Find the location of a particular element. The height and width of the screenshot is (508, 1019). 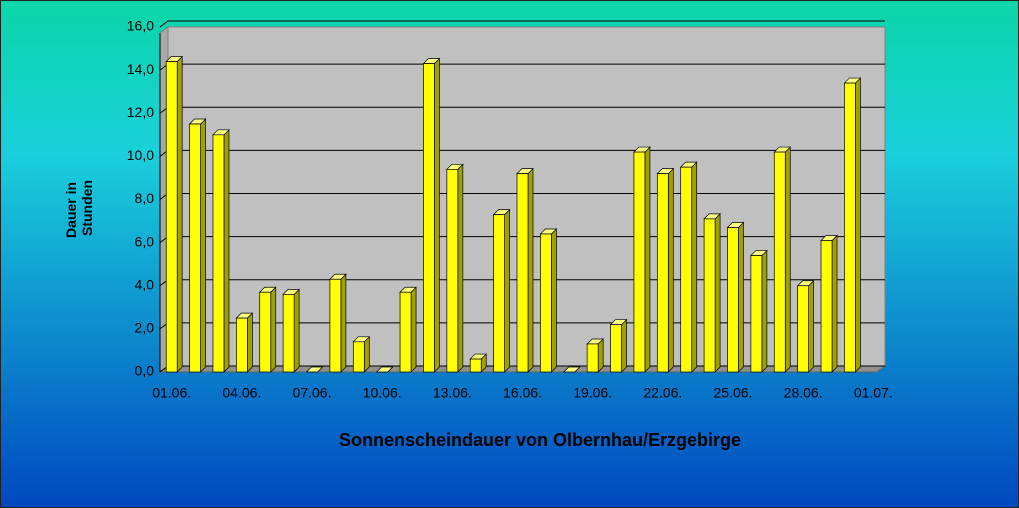

x-tick-label: 25.06. is located at coordinates (733, 393).